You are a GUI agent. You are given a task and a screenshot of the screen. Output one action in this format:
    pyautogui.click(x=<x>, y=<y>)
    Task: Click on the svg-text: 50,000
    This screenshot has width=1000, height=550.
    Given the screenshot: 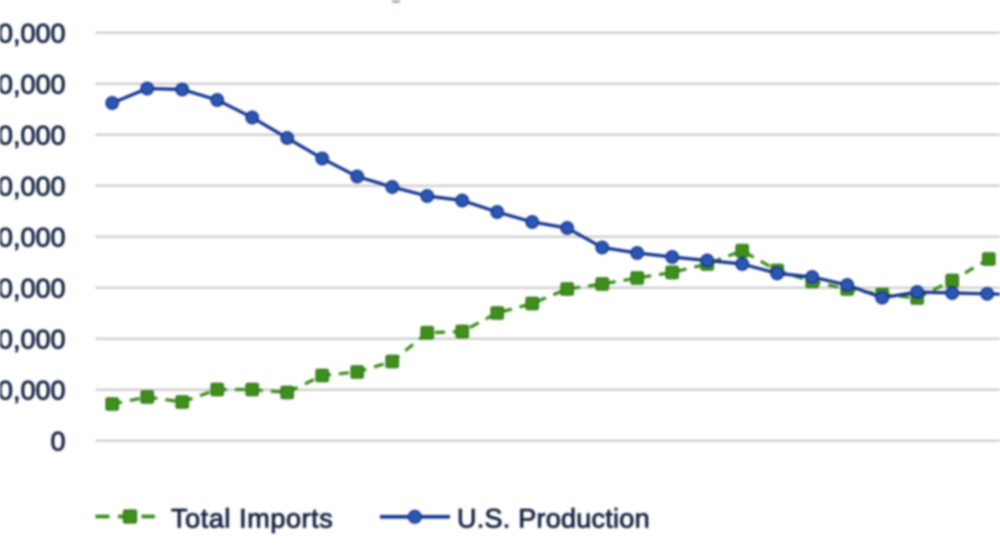 What is the action you would take?
    pyautogui.click(x=33, y=390)
    